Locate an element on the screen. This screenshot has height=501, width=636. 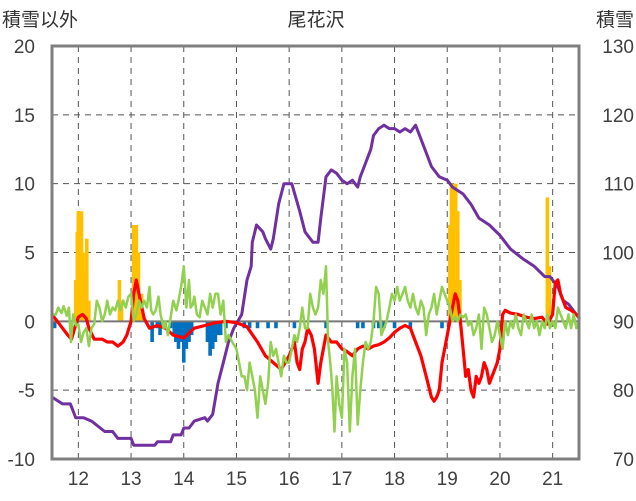
right-axis-tick-label: 120 is located at coordinates (618, 116).